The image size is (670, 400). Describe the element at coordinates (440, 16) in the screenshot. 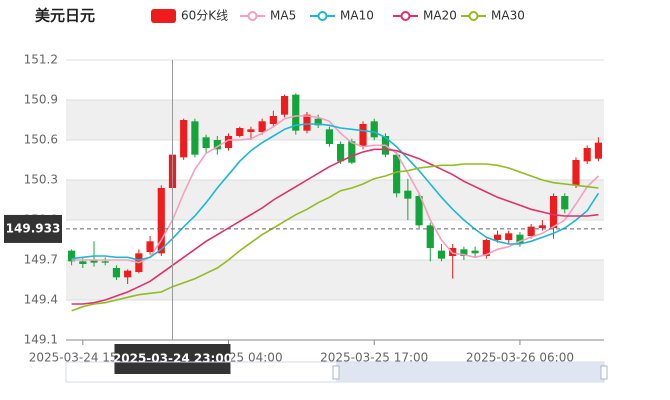

I see `legend-label: MA20` at that location.